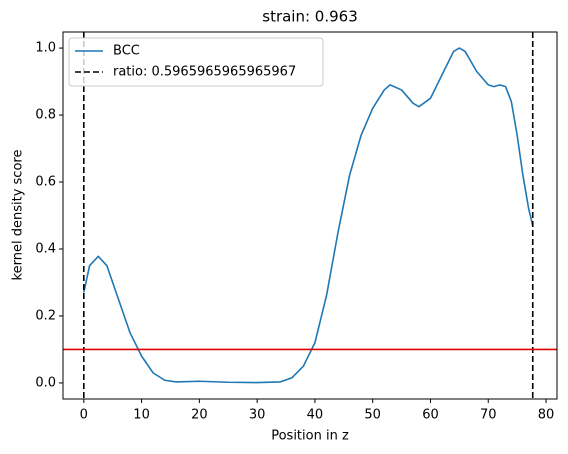 This screenshot has height=454, width=568. Describe the element at coordinates (45, 382) in the screenshot. I see `y-tick-label: 0.0` at that location.